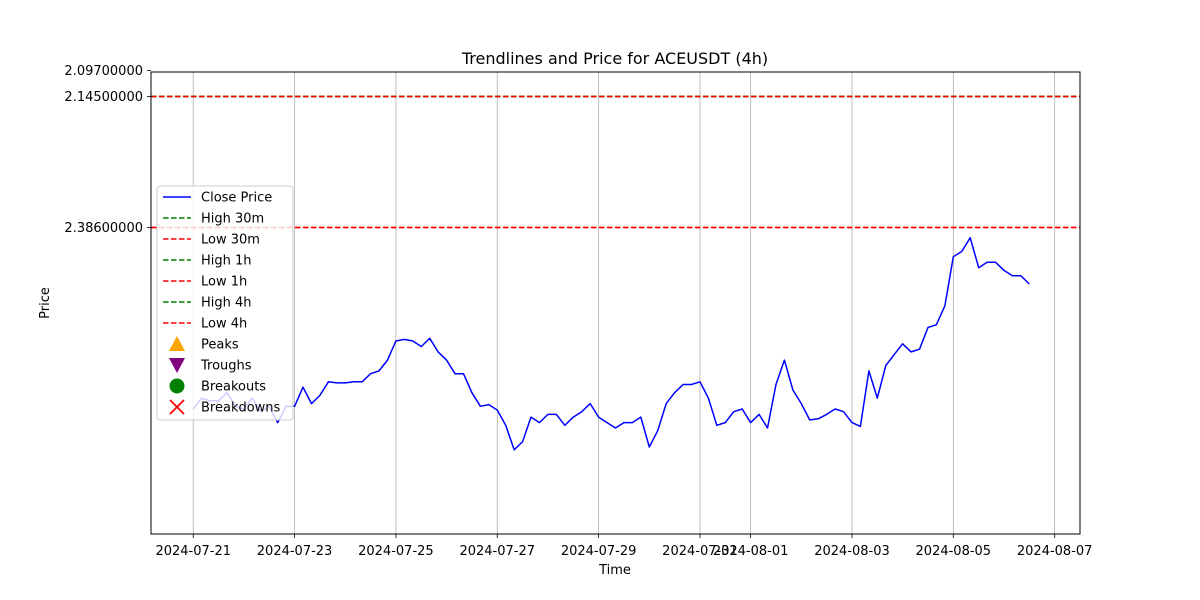  Describe the element at coordinates (751, 551) in the screenshot. I see `x-tick-label-6: 2024-08-01` at that location.